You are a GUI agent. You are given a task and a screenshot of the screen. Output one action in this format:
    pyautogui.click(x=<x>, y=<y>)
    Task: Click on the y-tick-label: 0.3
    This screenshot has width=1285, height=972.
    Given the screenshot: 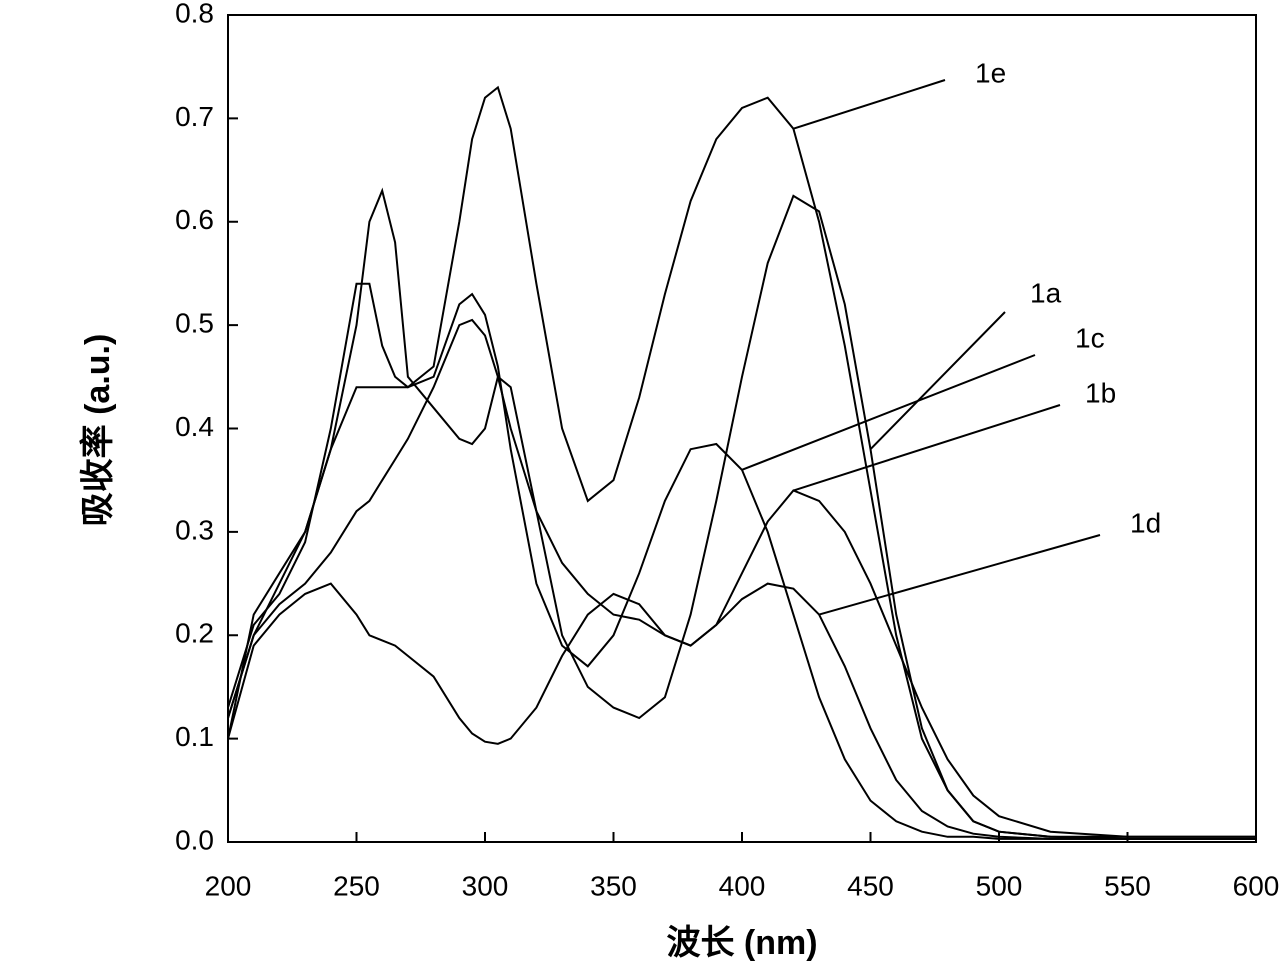 What is the action you would take?
    pyautogui.click(x=194, y=529)
    